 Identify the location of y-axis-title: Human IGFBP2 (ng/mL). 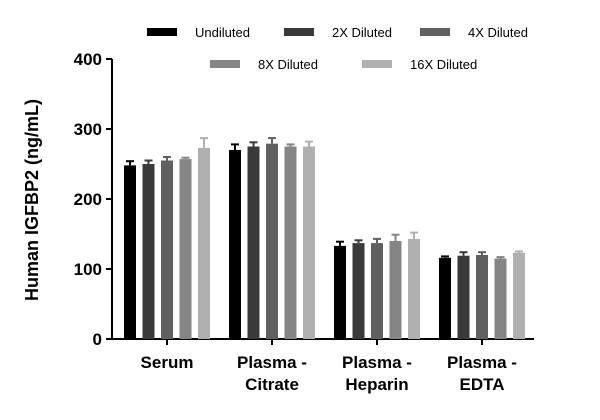
(32, 200).